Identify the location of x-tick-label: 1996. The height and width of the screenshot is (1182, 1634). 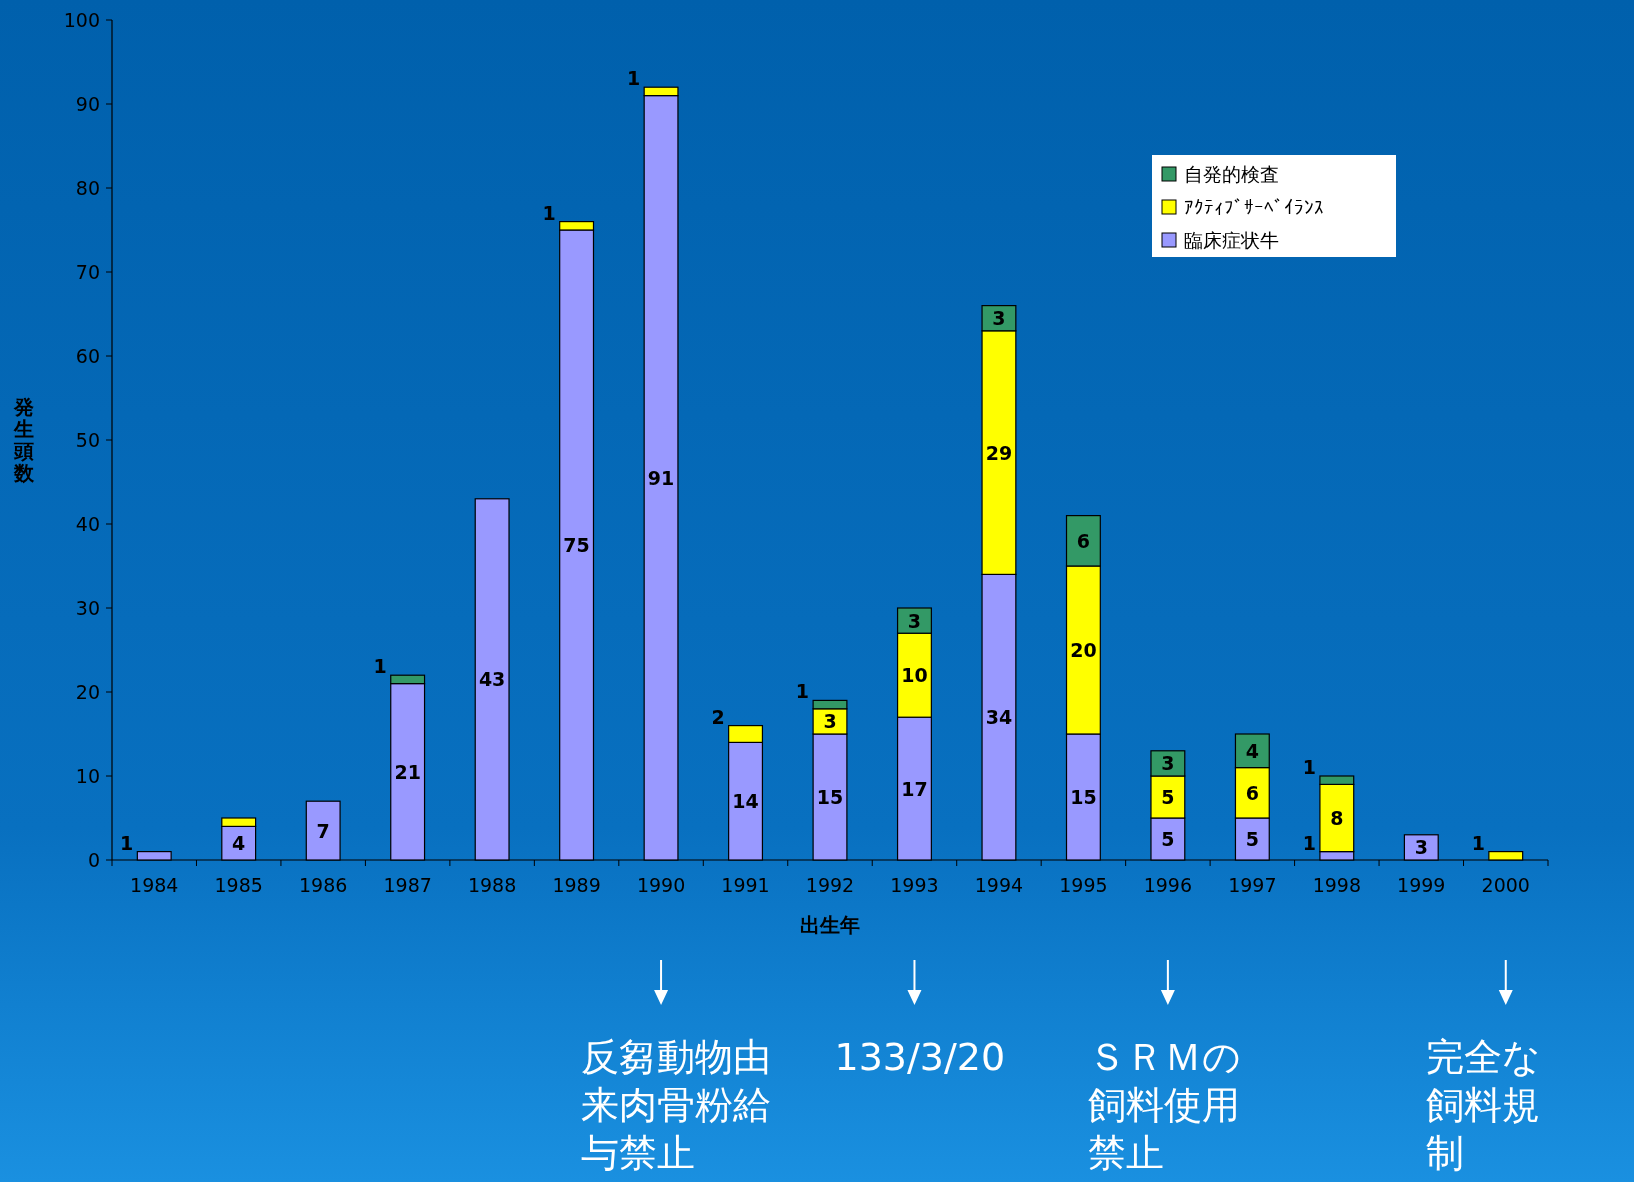
(1168, 885).